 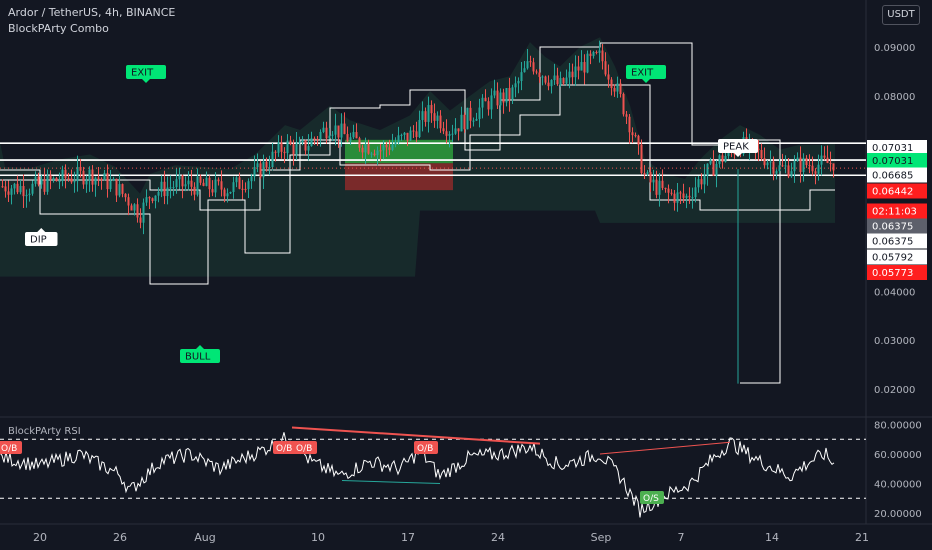 I want to click on price-label: 0.06375, so click(x=892, y=227).